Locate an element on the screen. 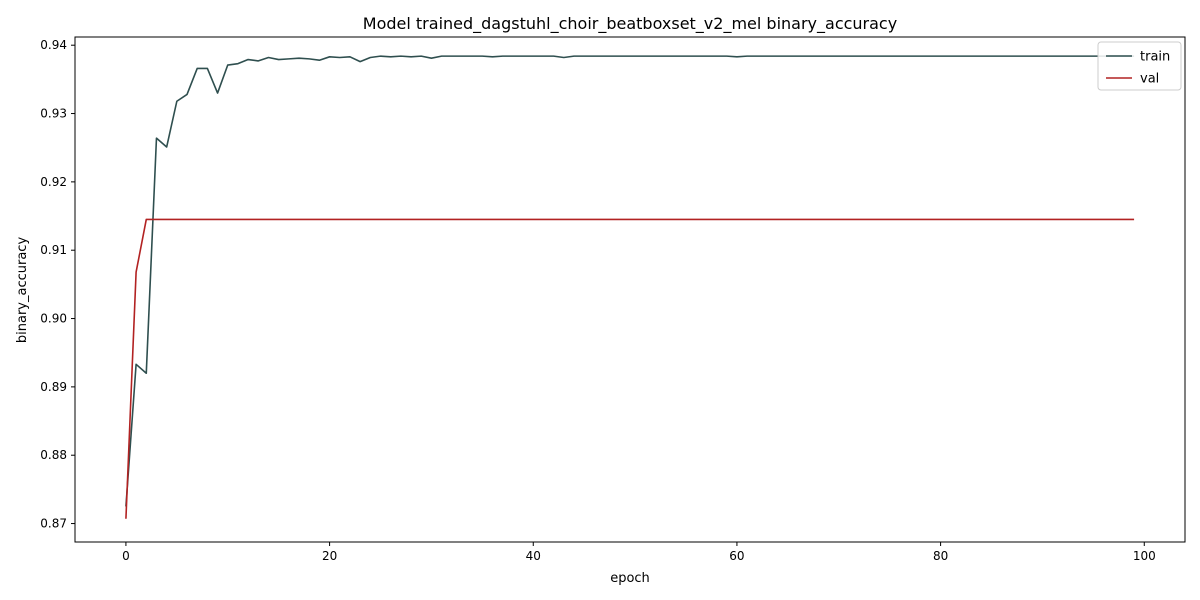  y-axis: 0.87 0.88 0.89 0.90 0.91 0.92 0.93 0.94 is located at coordinates (57, 284).